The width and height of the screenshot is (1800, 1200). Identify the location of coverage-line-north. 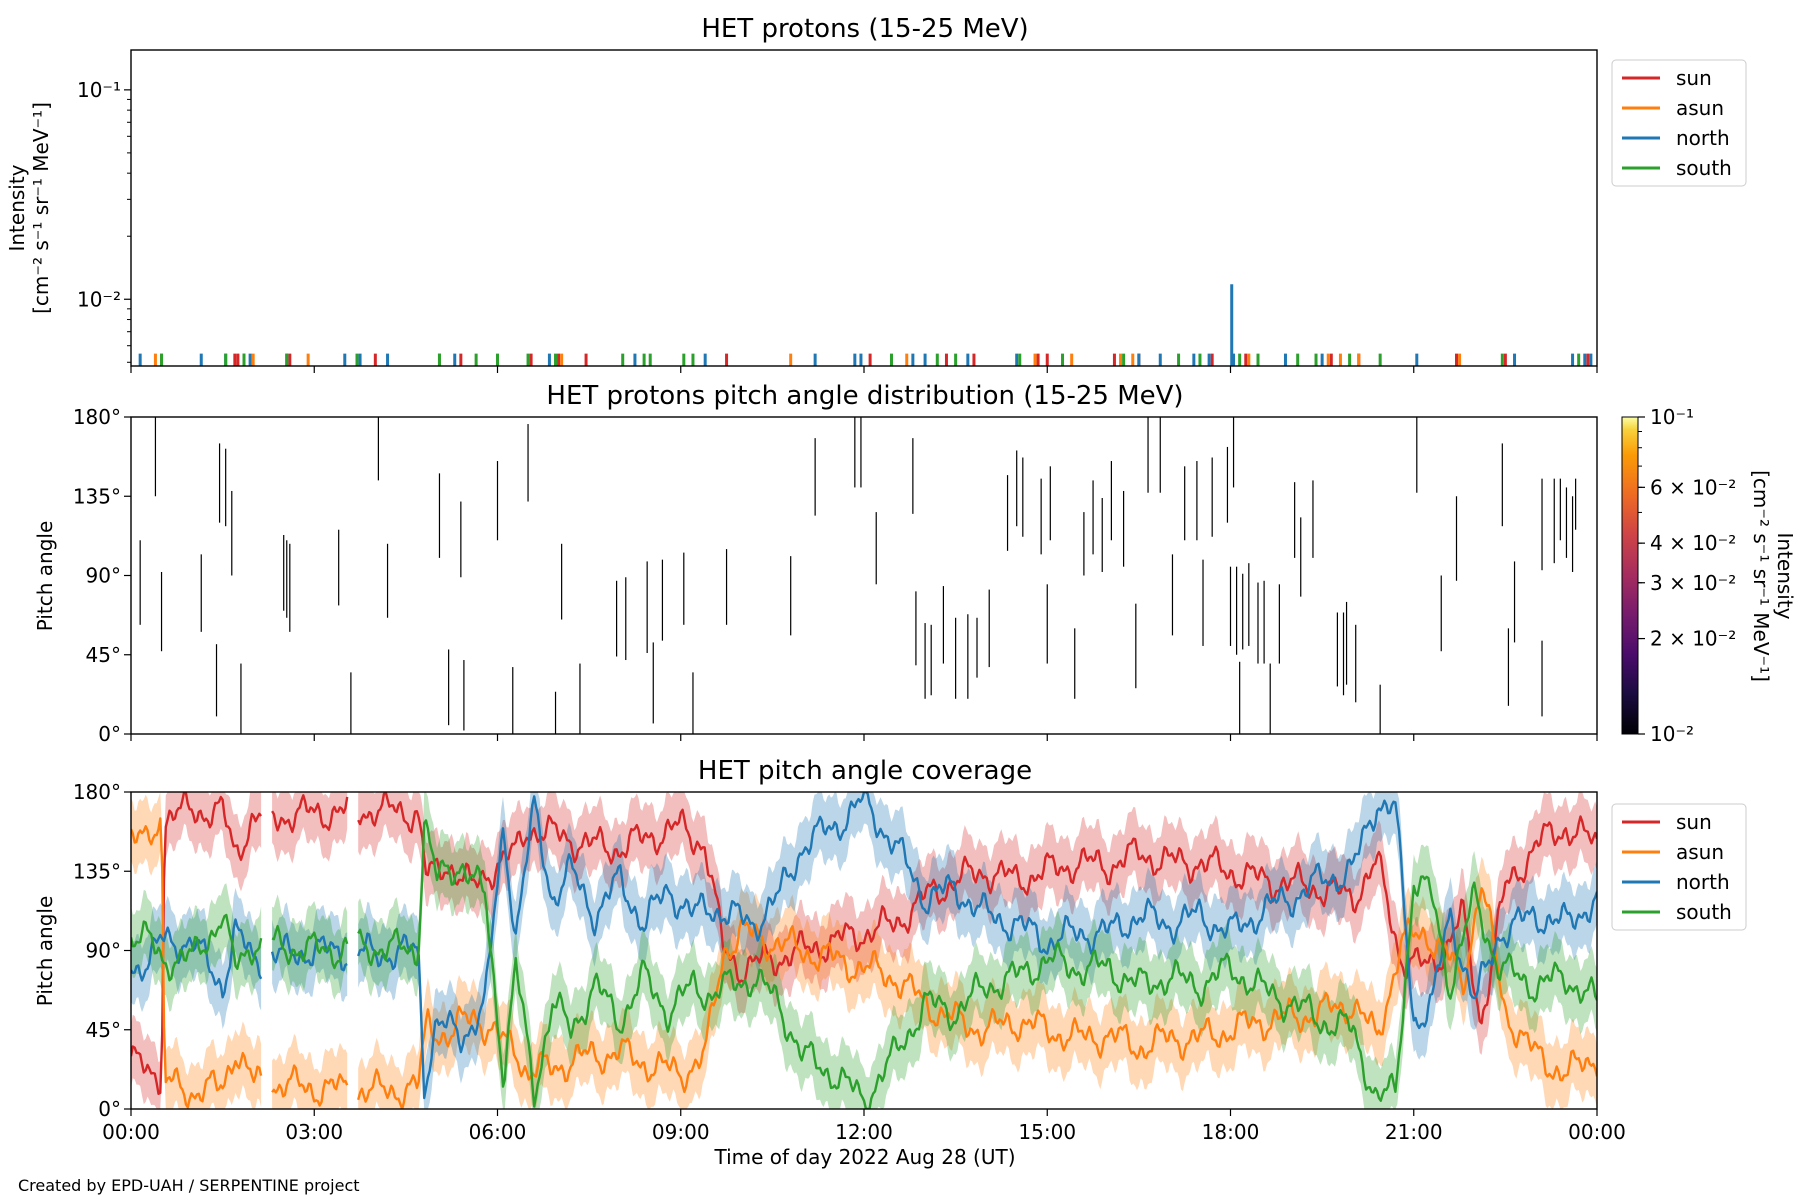
(309, 952).